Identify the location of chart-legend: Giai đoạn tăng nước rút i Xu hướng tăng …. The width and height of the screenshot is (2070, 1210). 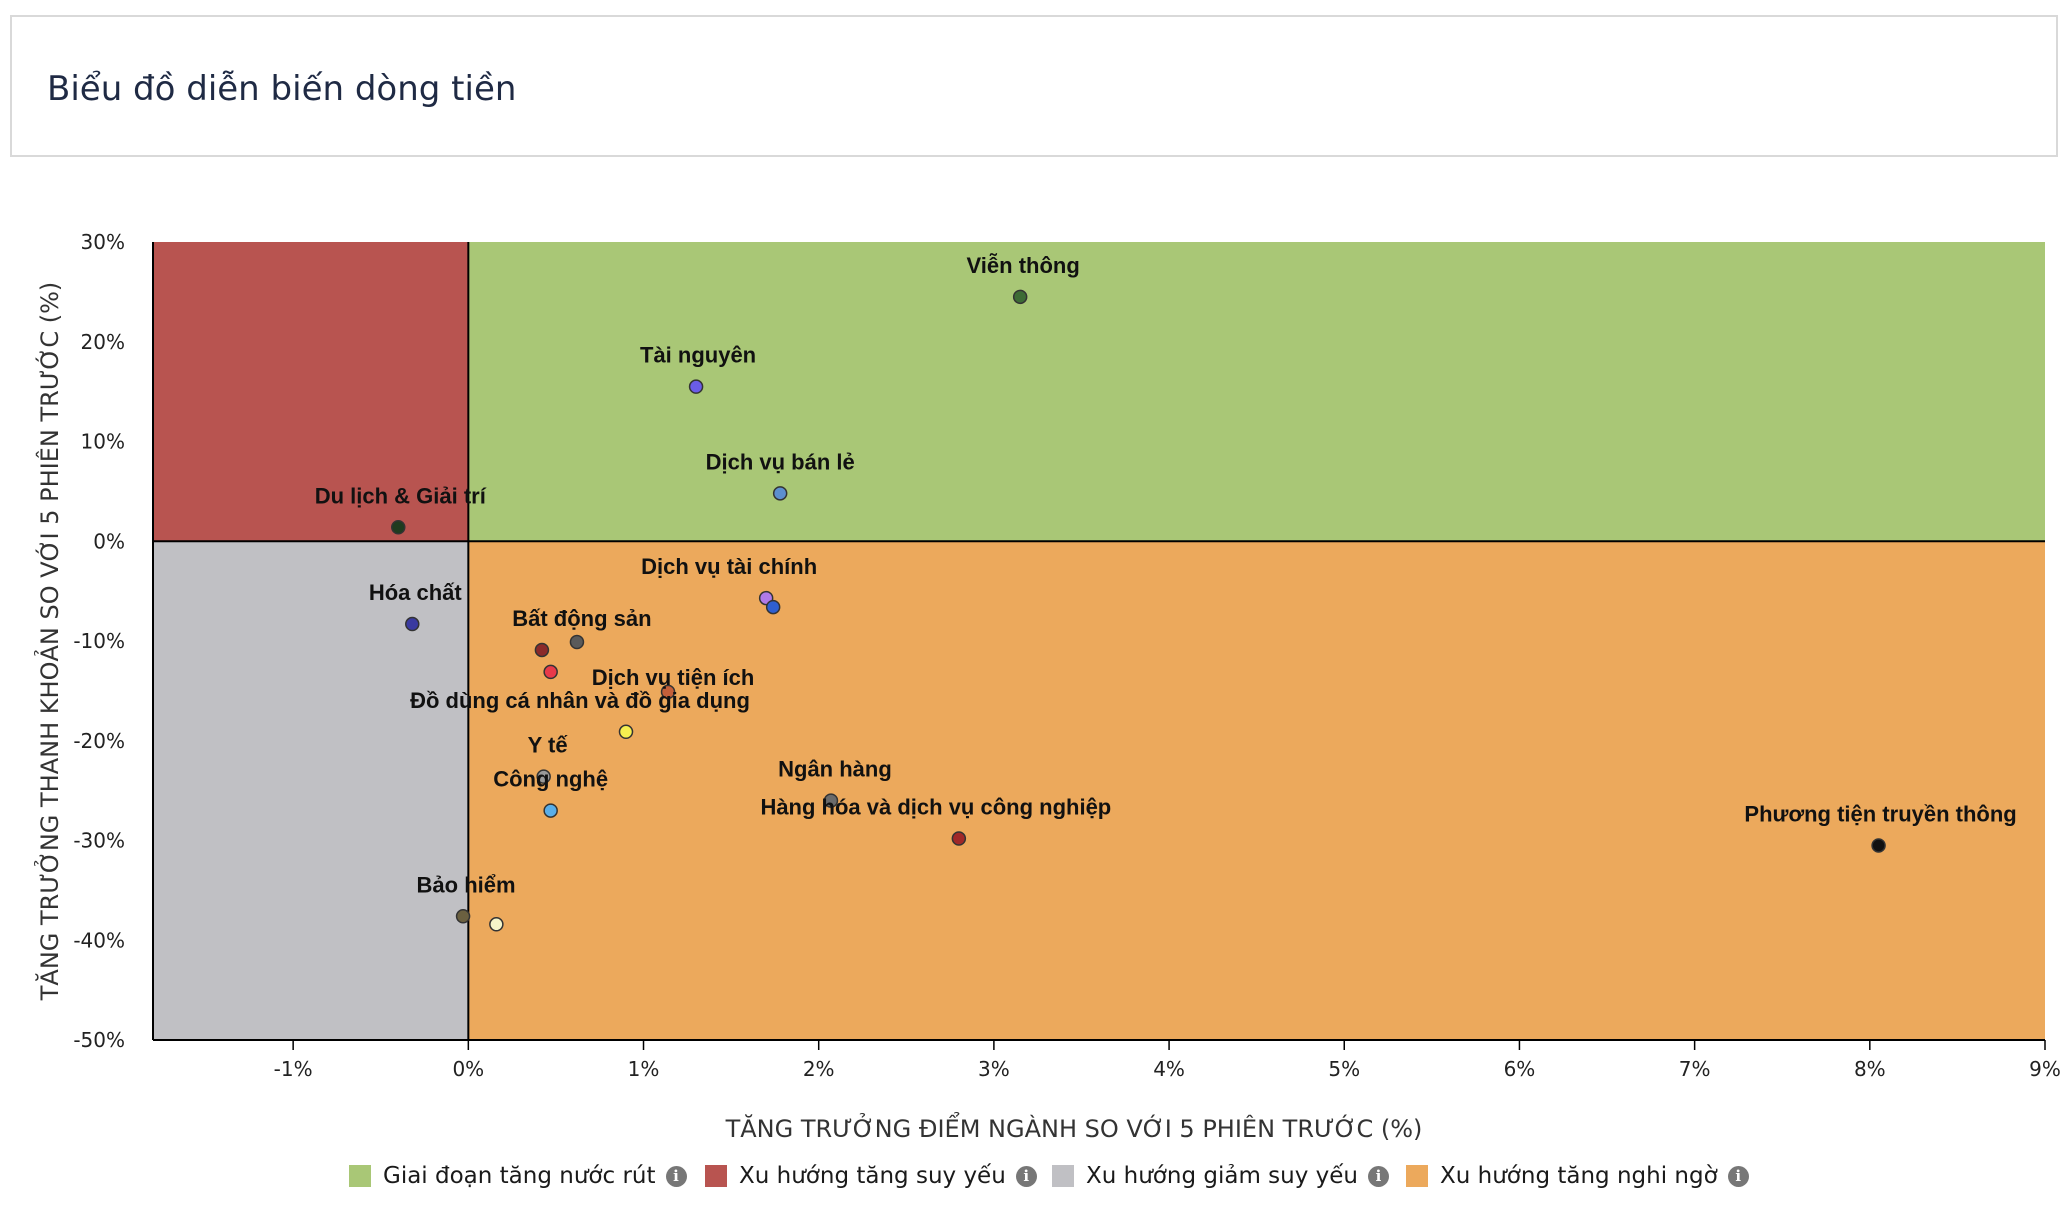
(1035, 1176).